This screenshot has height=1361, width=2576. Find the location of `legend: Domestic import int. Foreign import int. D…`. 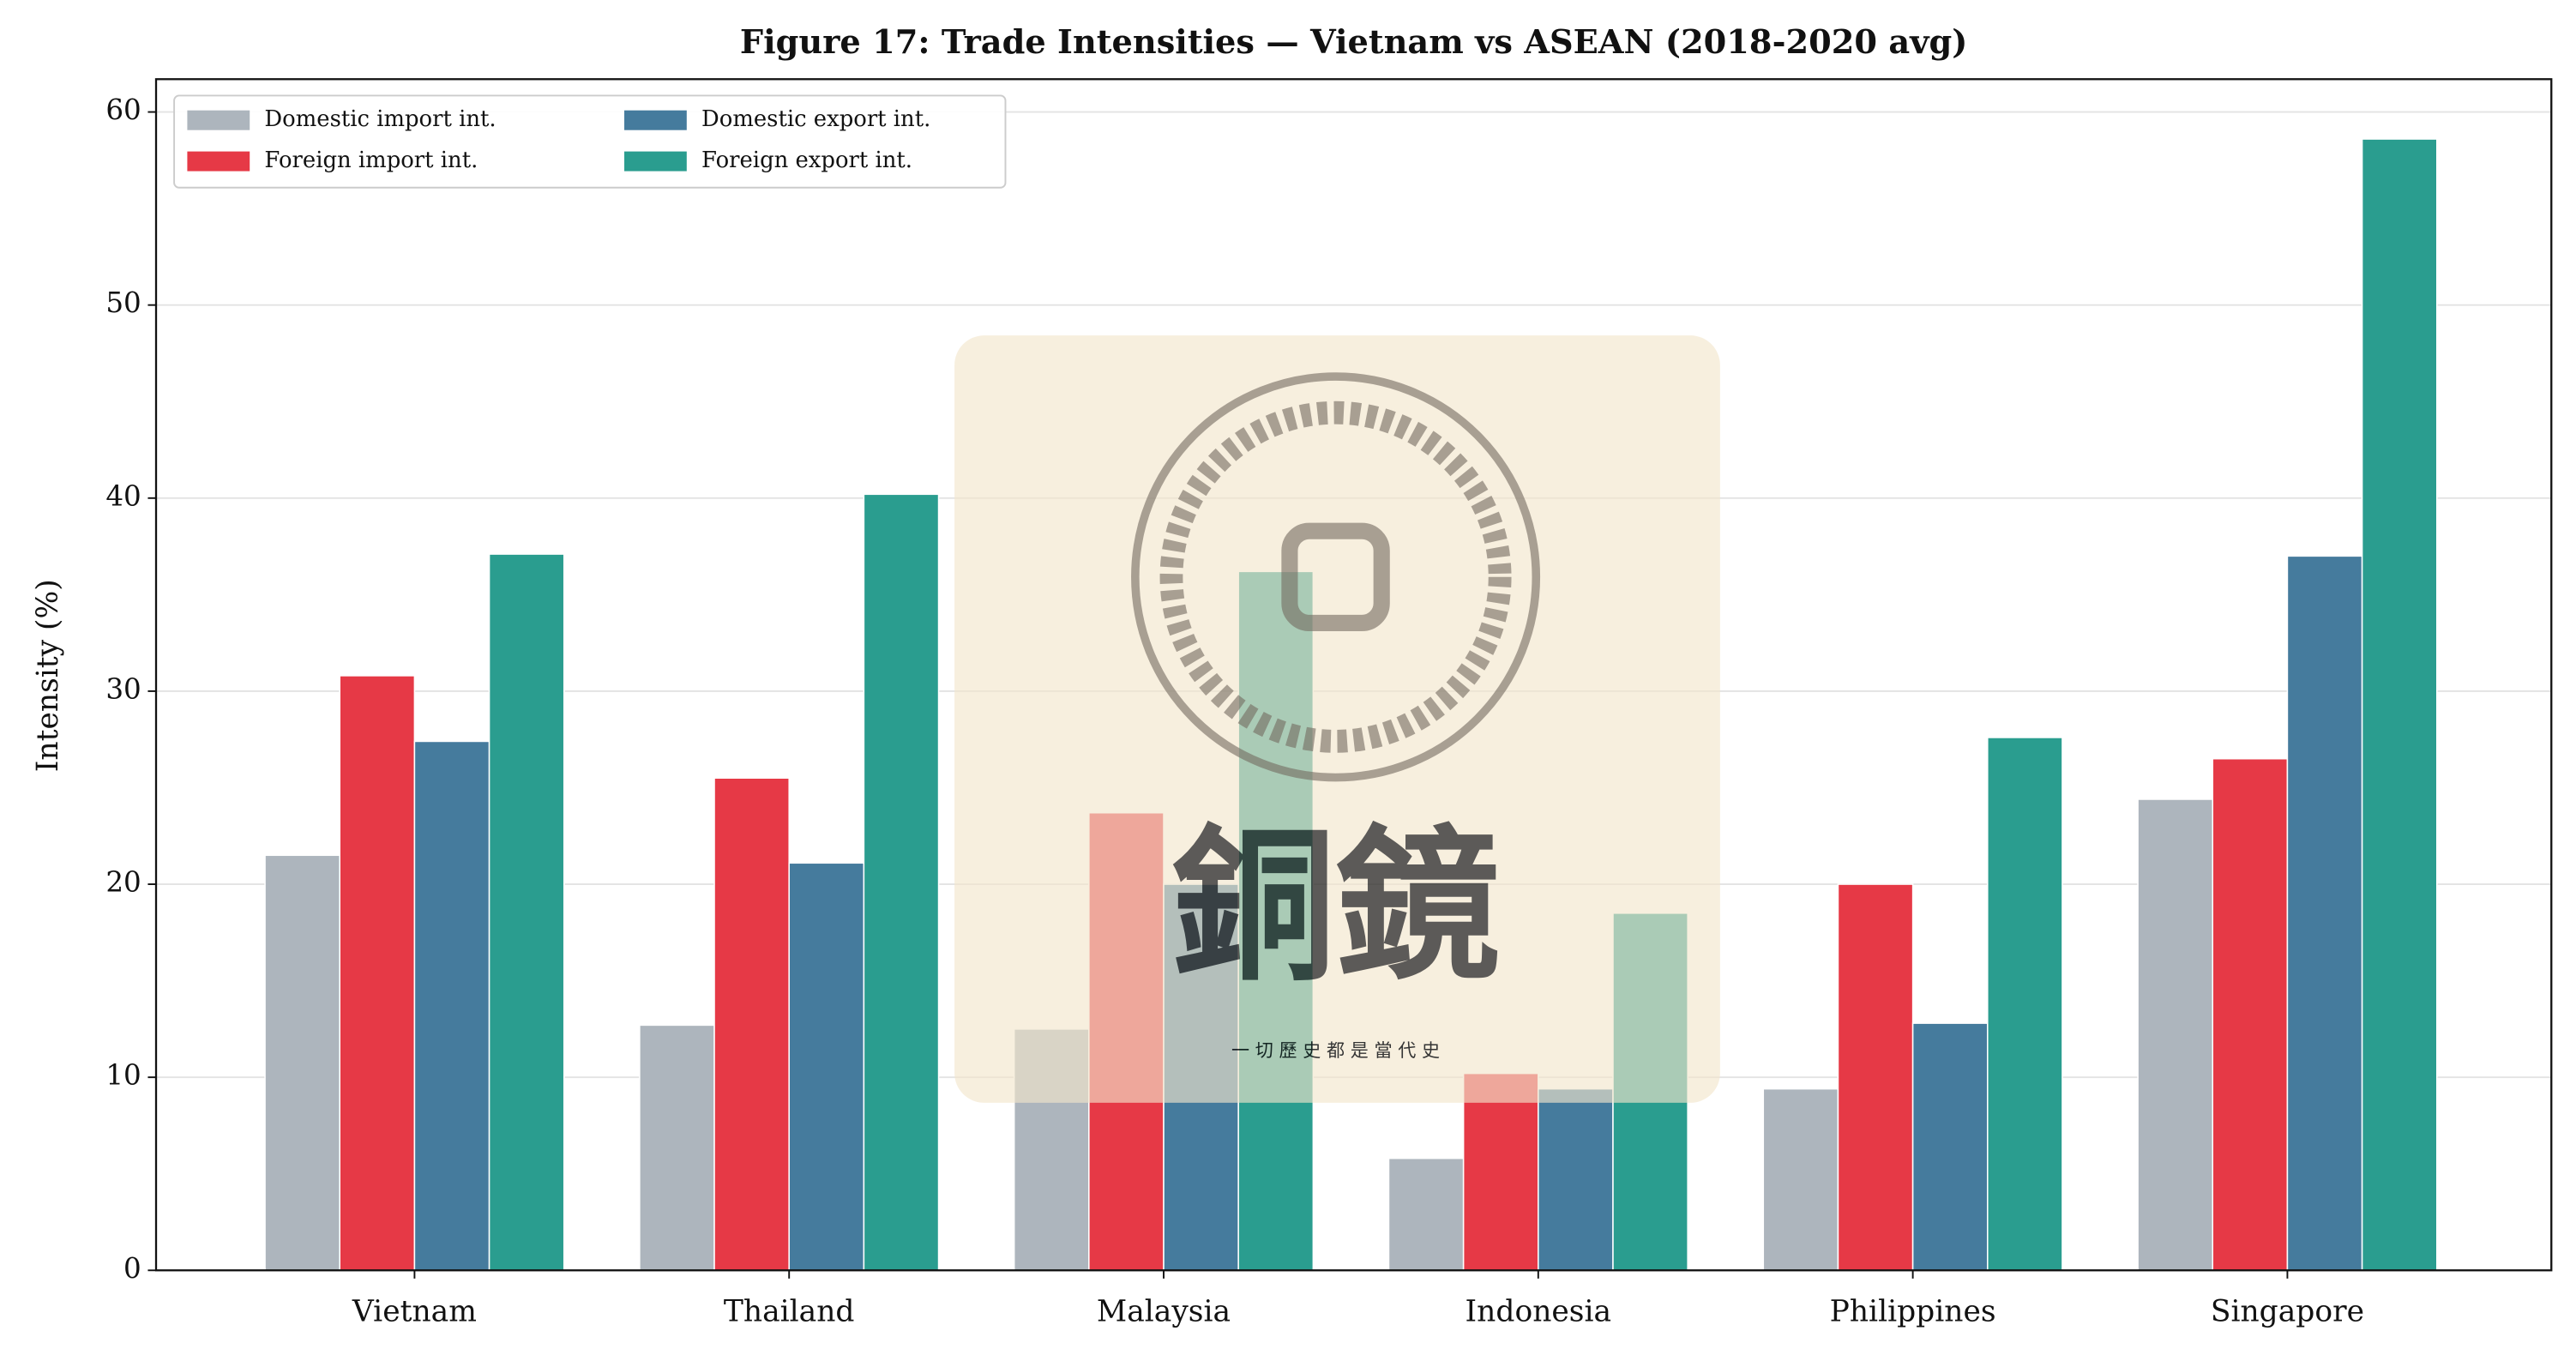

legend: Domestic import int. Foreign import int. D… is located at coordinates (590, 141).